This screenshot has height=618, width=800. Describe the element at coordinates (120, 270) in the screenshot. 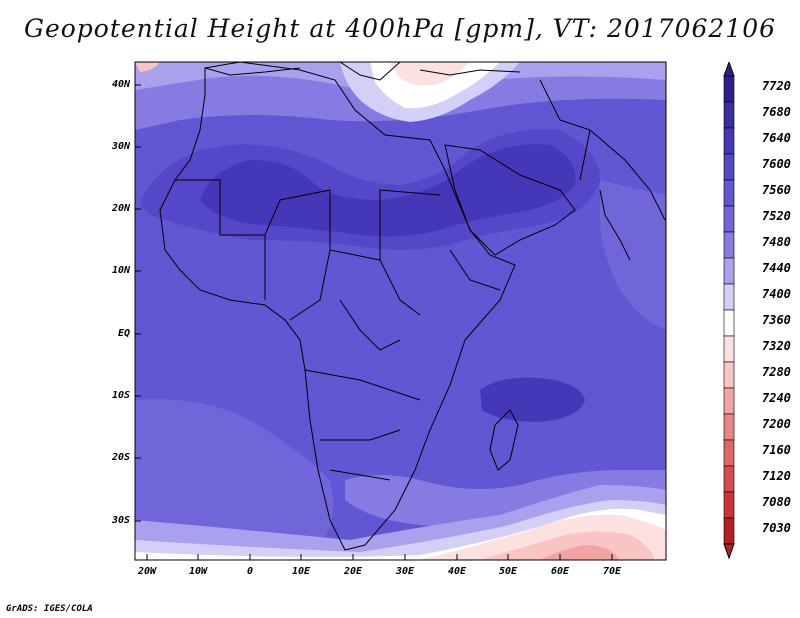

I see `lat-label: 10N` at that location.